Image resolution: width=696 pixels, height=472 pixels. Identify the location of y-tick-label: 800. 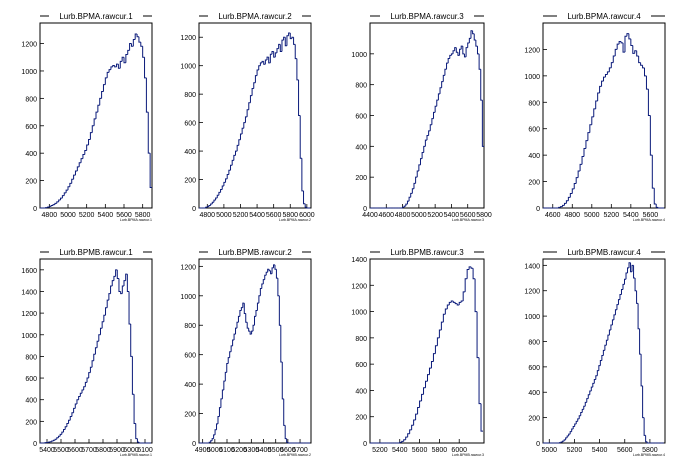
(361, 86).